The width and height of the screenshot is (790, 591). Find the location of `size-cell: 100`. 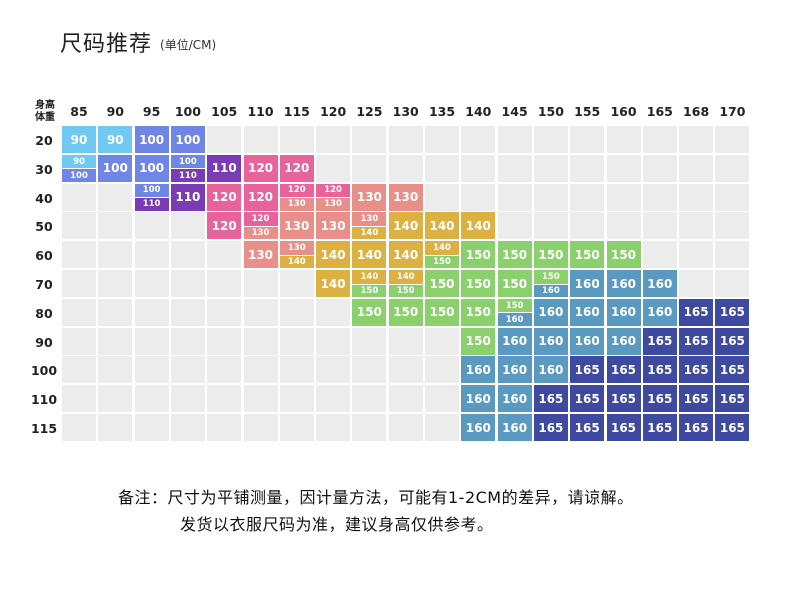

size-cell: 100 is located at coordinates (187, 139).